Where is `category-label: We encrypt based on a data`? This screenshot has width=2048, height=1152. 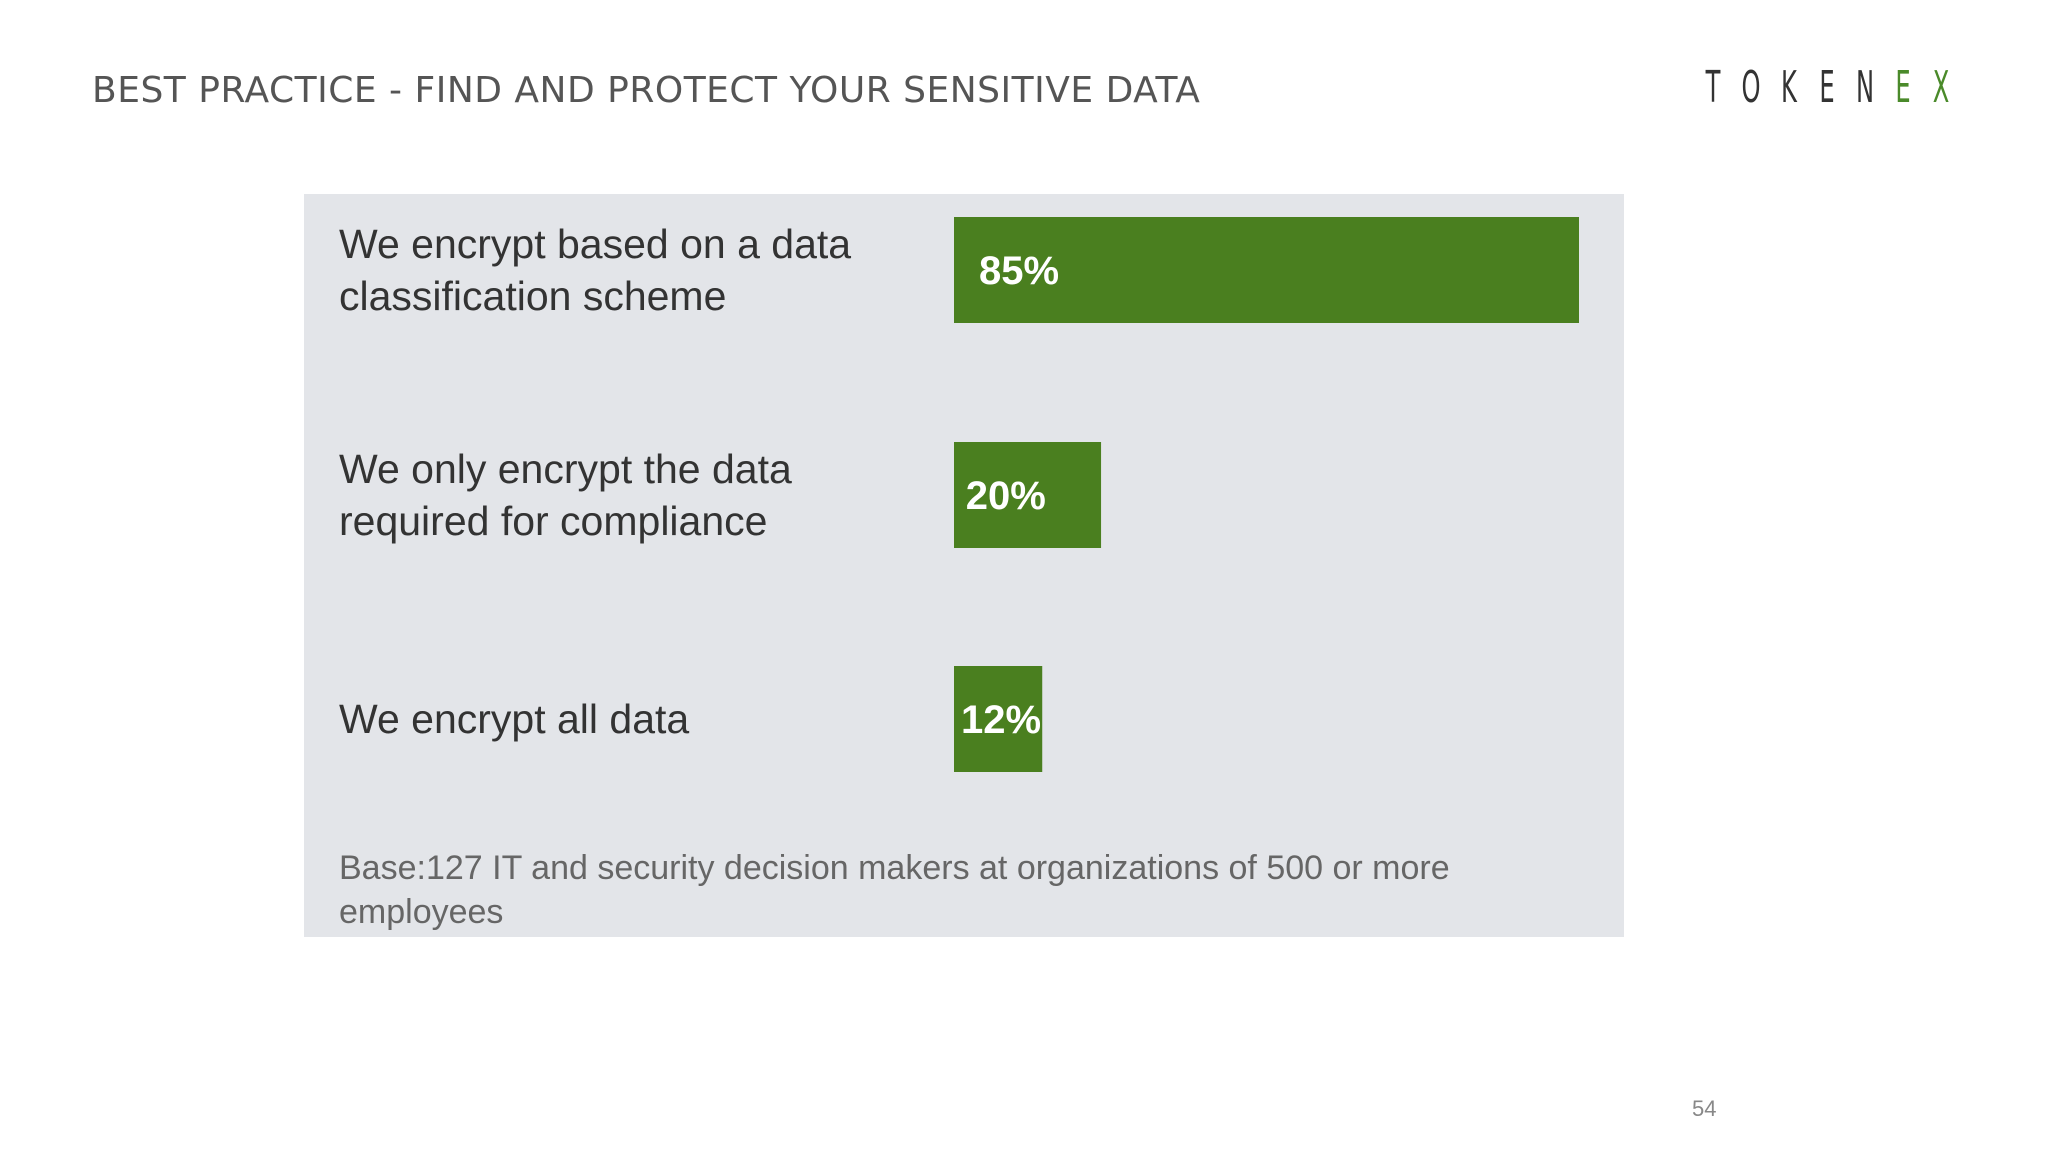
category-label: We encrypt based on a data is located at coordinates (595, 244).